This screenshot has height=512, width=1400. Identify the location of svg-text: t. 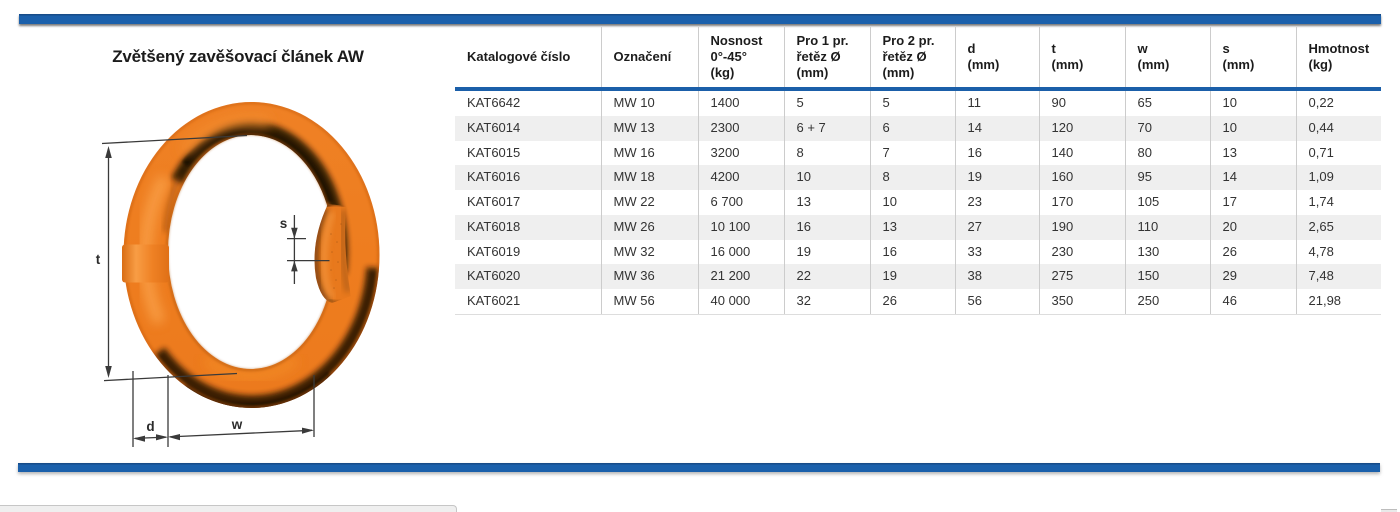
(98, 259).